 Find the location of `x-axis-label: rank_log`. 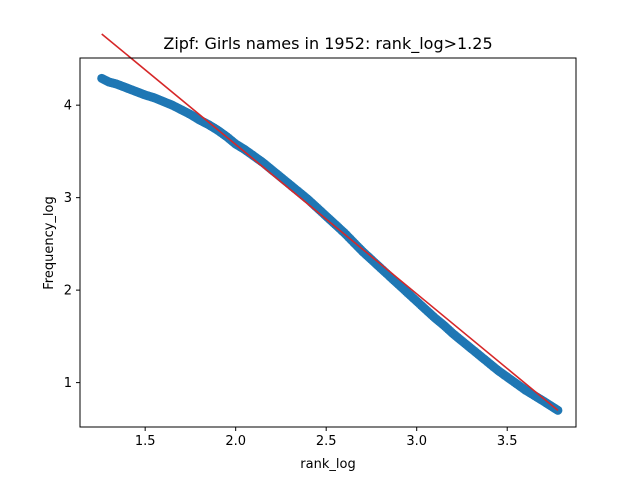

x-axis-label: rank_log is located at coordinates (327, 464).